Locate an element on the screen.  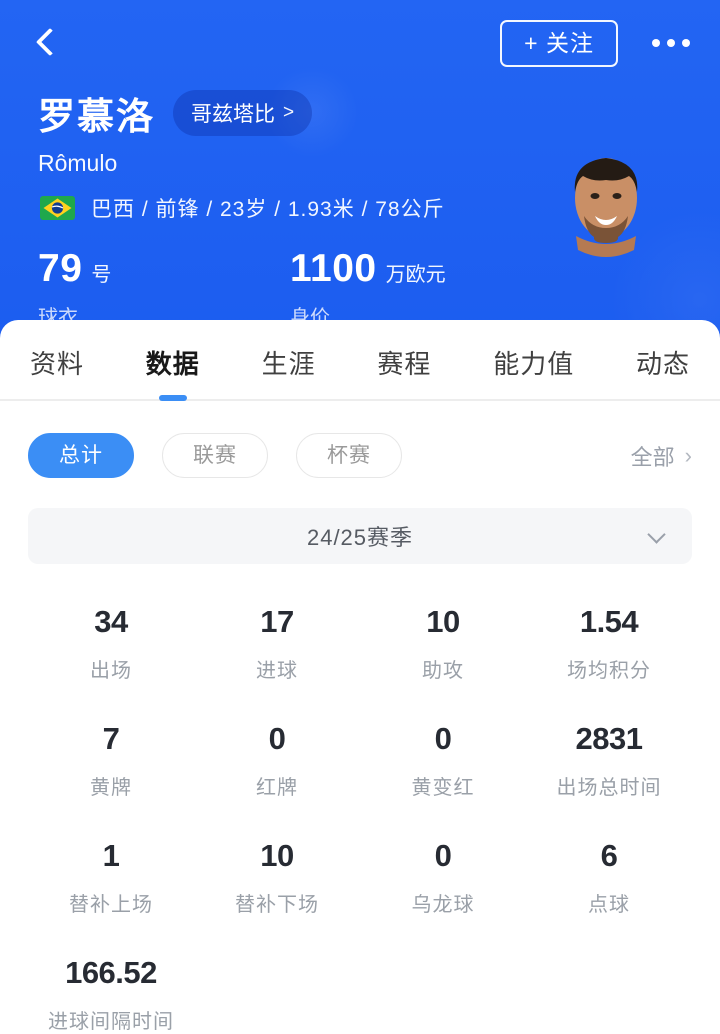
stat-avg-rating: 1.54 场均积分 is located at coordinates (609, 643).